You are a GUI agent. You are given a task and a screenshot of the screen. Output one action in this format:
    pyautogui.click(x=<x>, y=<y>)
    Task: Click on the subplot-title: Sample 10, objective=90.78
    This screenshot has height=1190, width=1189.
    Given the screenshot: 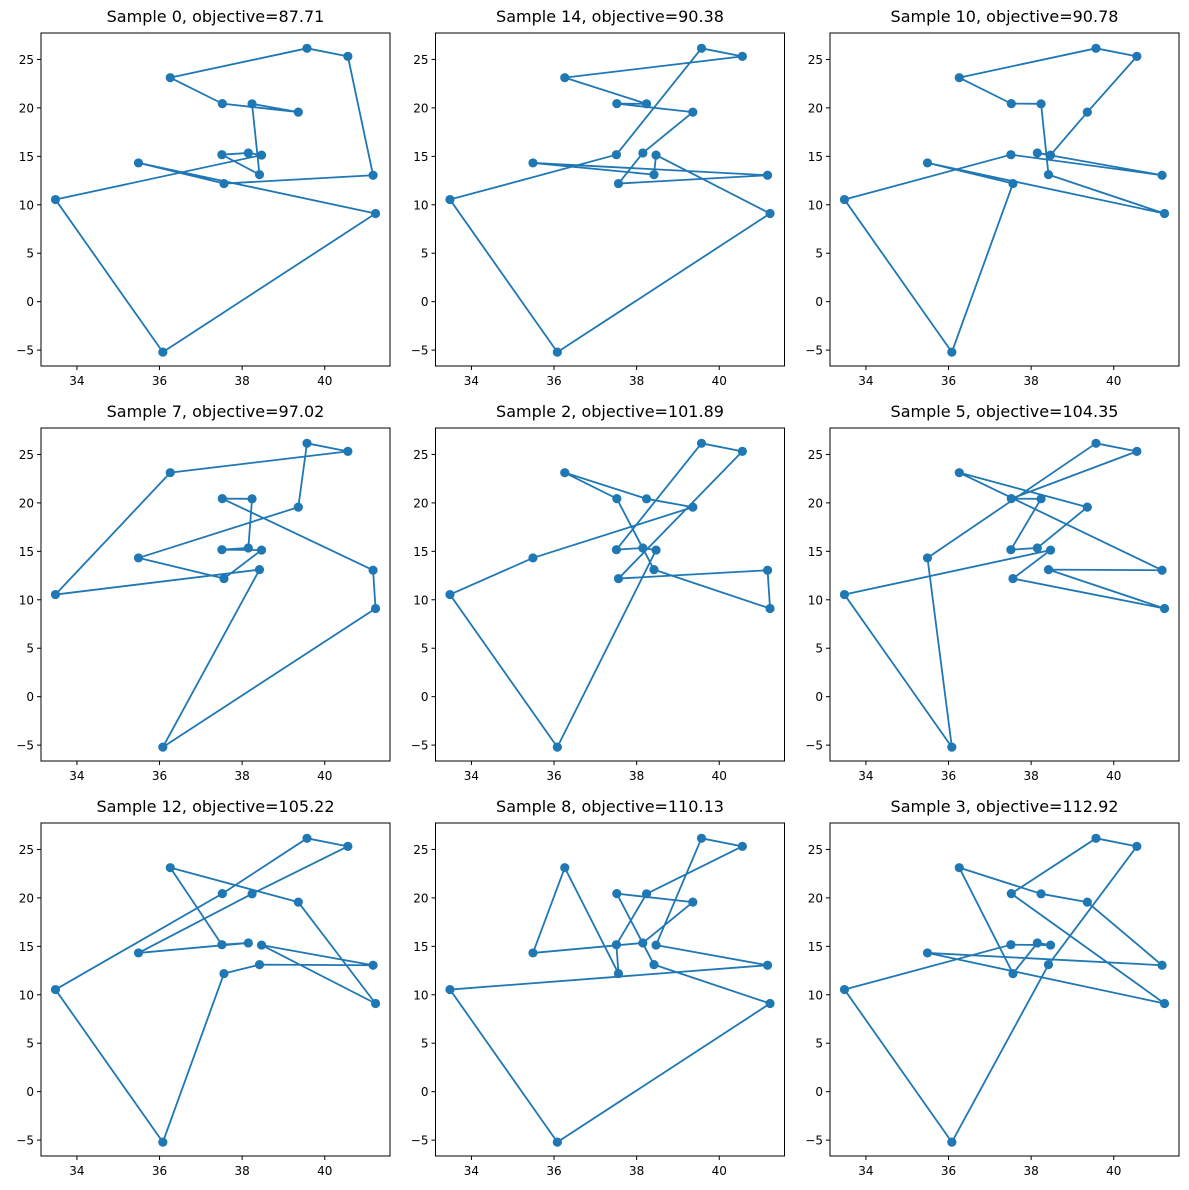 What is the action you would take?
    pyautogui.click(x=1005, y=16)
    